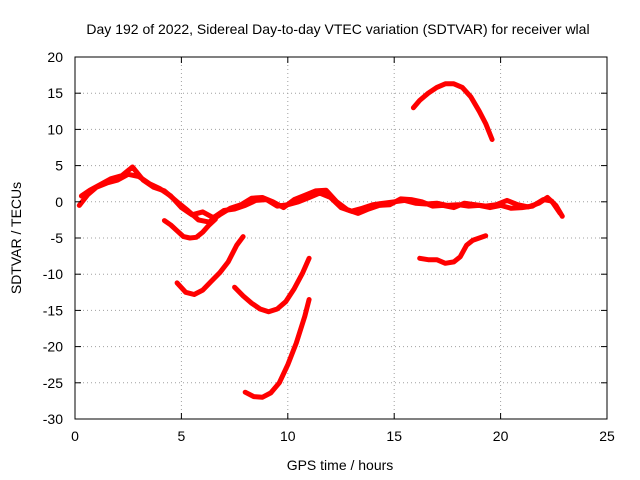 Image resolution: width=640 pixels, height=480 pixels. What do you see at coordinates (57, 238) in the screenshot?
I see `y-tick-label: -5` at bounding box center [57, 238].